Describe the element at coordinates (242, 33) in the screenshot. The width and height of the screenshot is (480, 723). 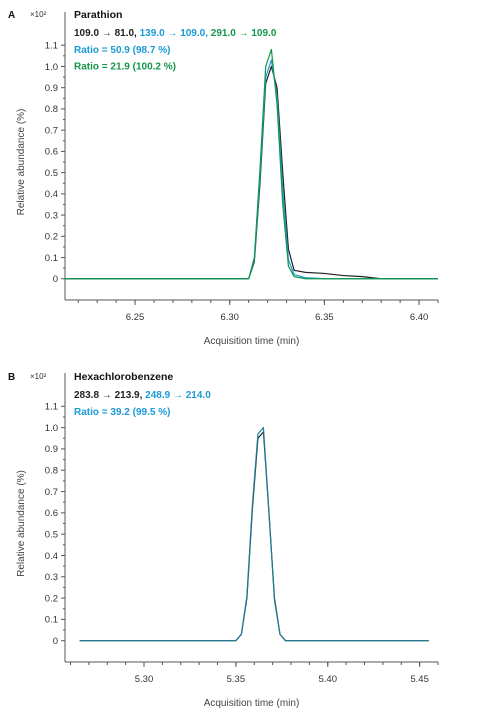
I see `transition-label: 291.0 → 109.0` at that location.